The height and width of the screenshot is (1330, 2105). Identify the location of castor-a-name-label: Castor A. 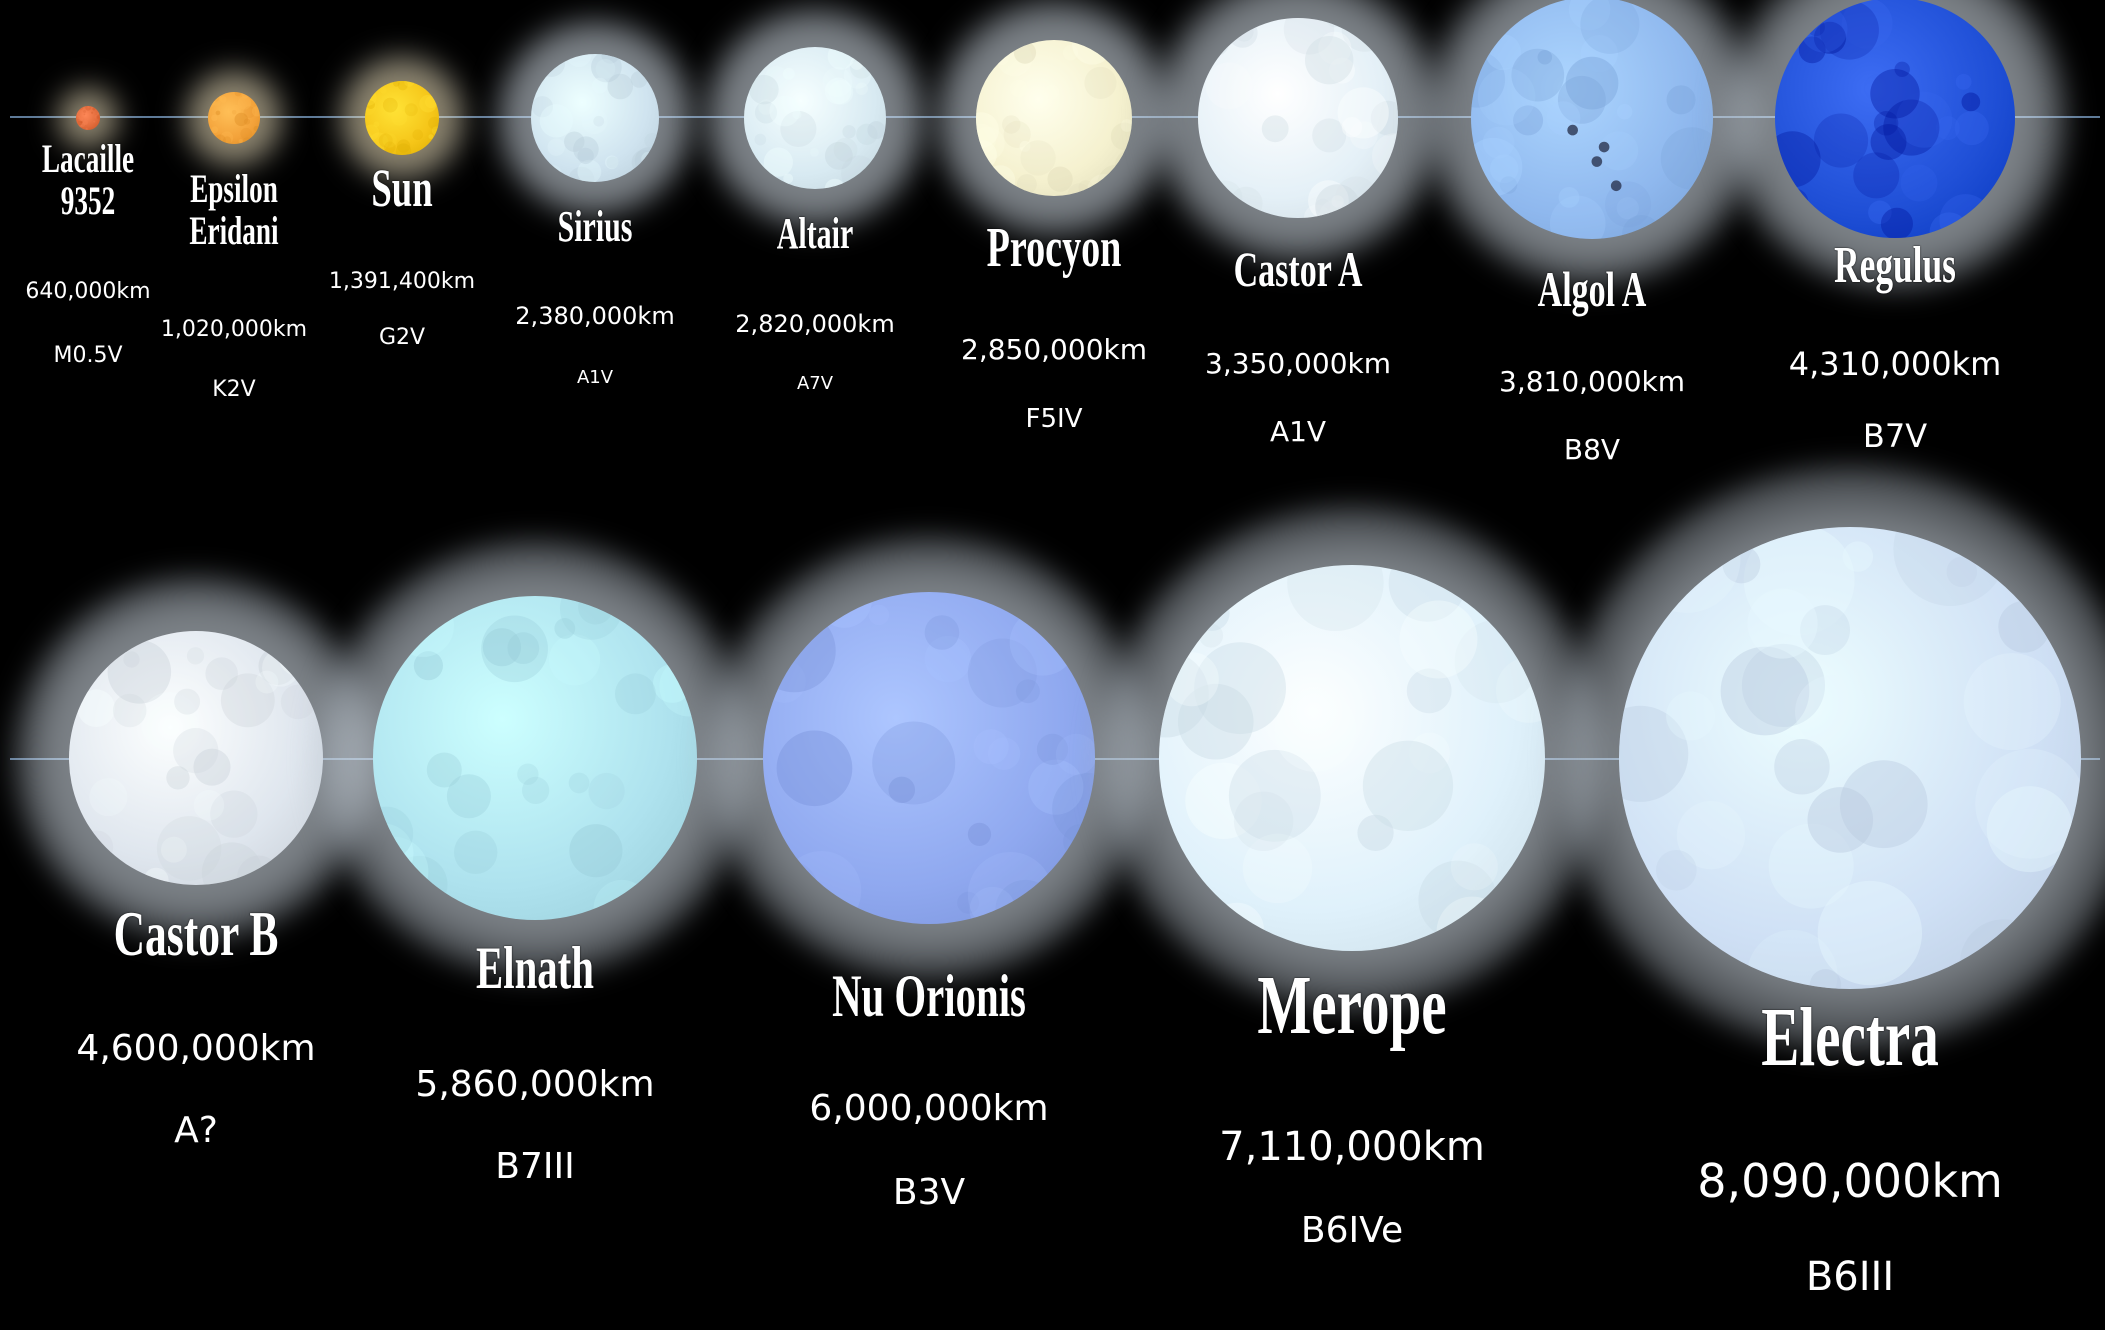
(1298, 268).